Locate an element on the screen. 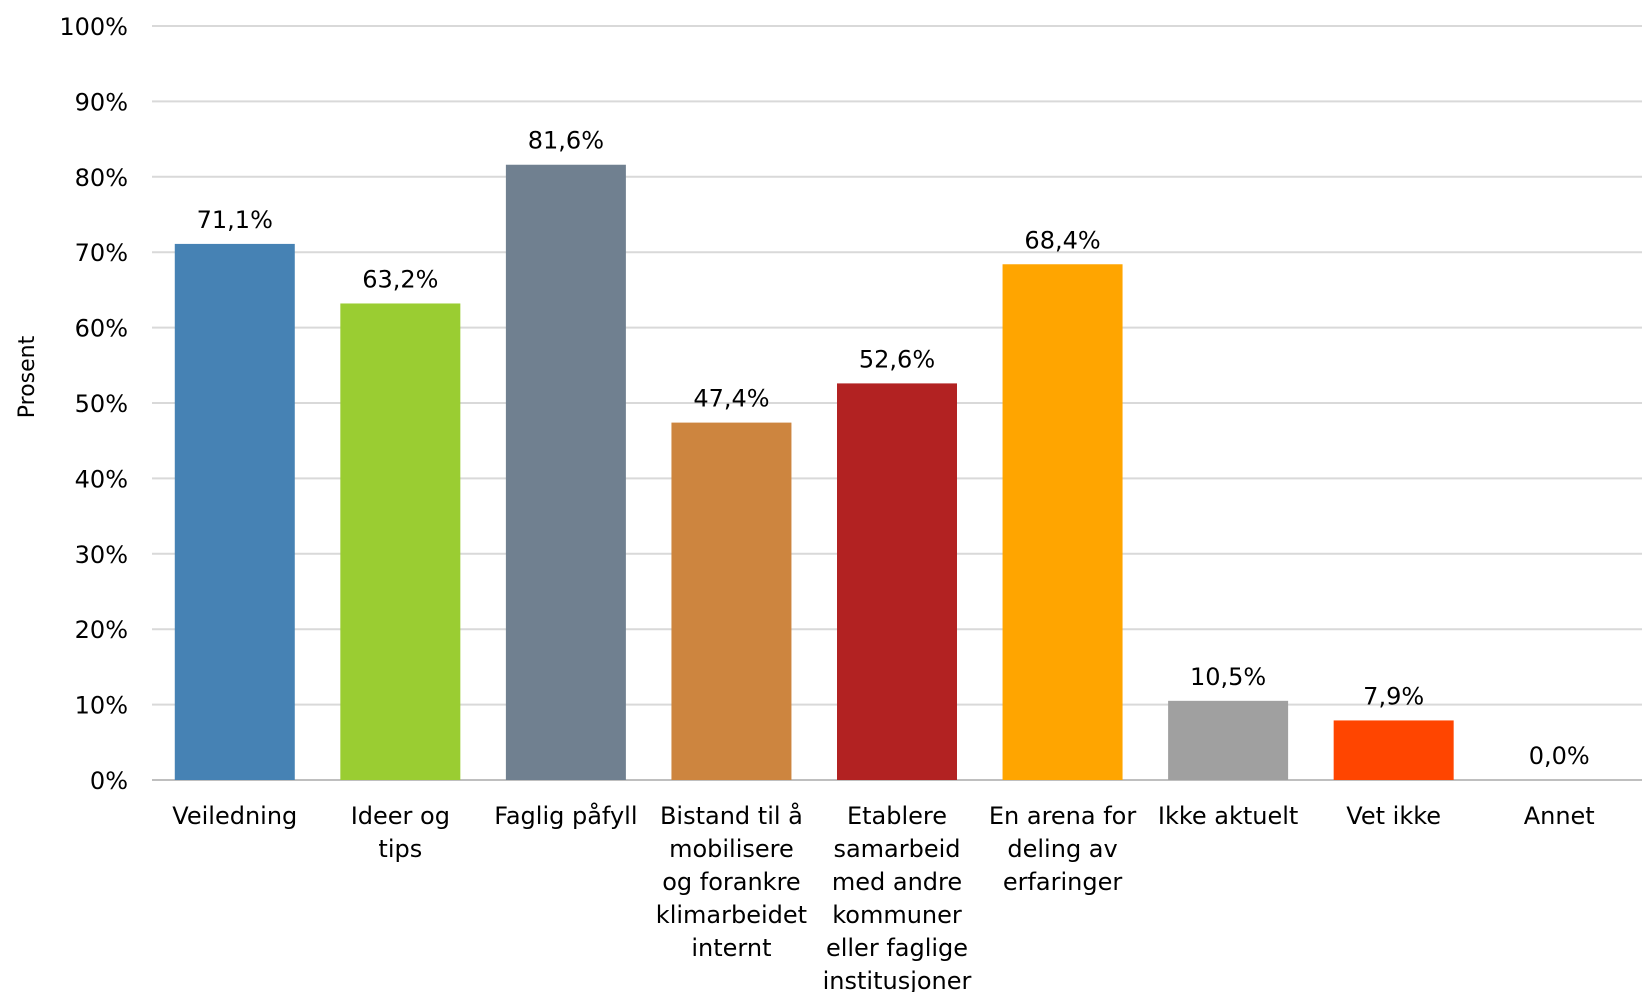  data-label: 52,6% is located at coordinates (897, 359).